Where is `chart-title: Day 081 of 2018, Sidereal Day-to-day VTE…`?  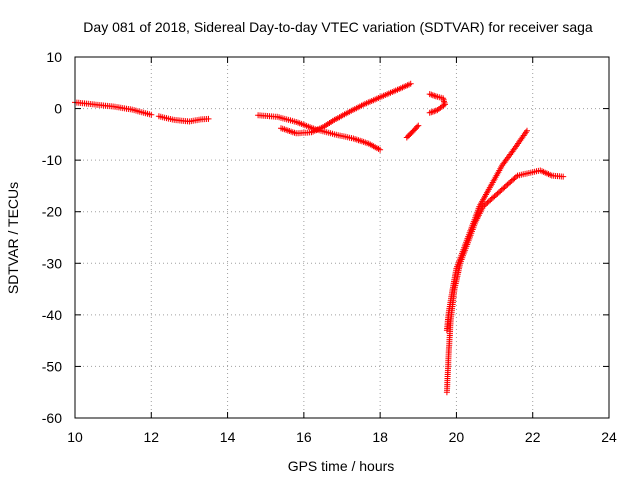
chart-title: Day 081 of 2018, Sidereal Day-to-day VTE… is located at coordinates (338, 27).